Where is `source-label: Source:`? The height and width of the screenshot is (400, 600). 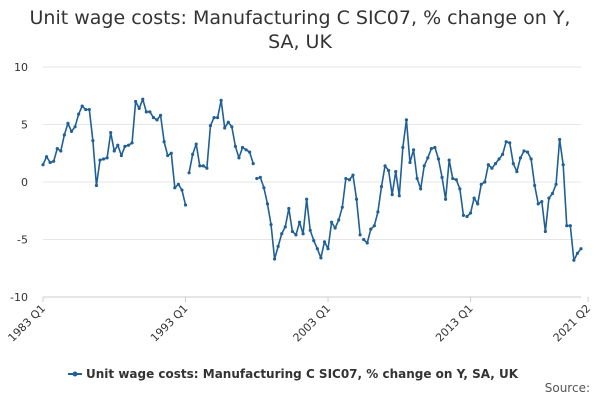 source-label: Source: is located at coordinates (567, 388).